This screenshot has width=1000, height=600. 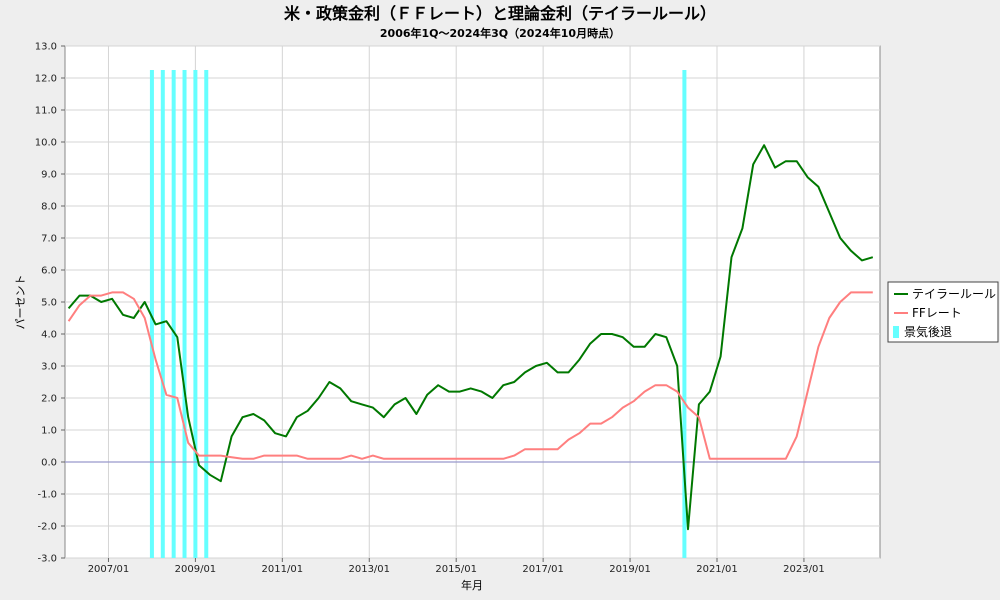 What do you see at coordinates (896, 332) in the screenshot?
I see `legend-swatch-recession` at bounding box center [896, 332].